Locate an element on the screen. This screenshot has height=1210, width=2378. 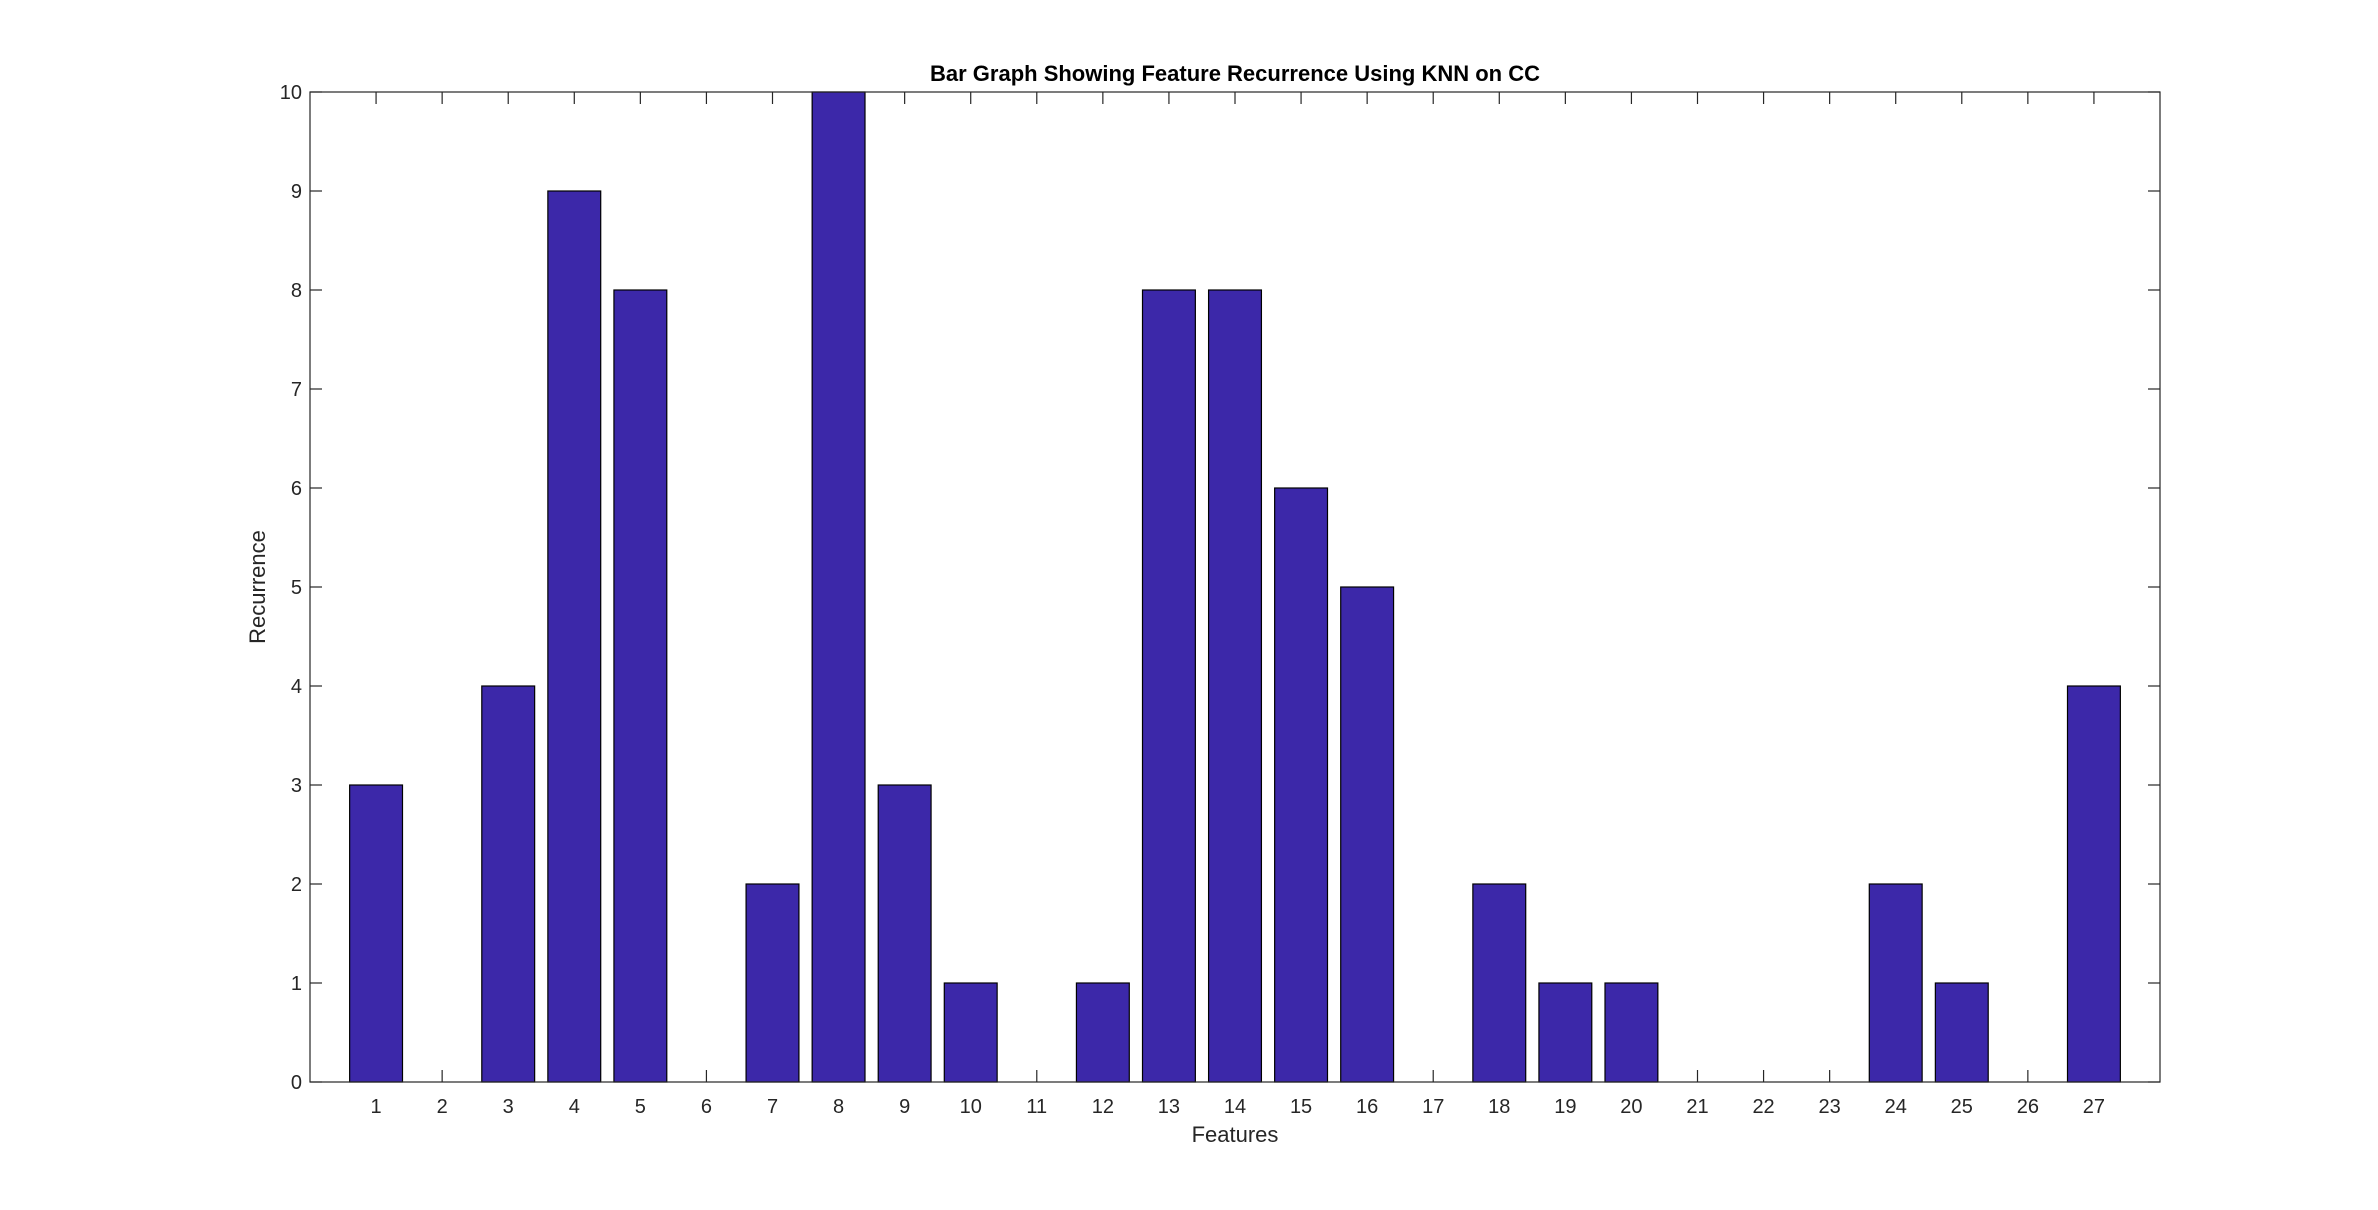
y-tick-label: 8 is located at coordinates (296, 291).